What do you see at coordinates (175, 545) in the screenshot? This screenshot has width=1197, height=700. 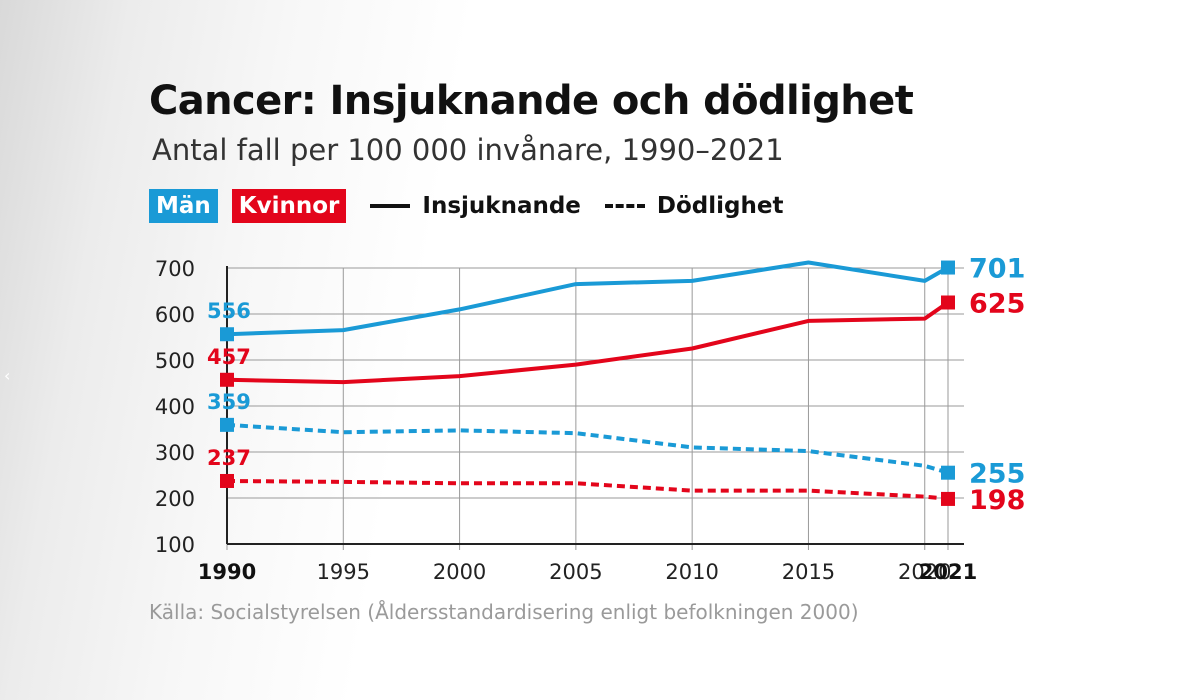 I see `y-tick-label: 100` at bounding box center [175, 545].